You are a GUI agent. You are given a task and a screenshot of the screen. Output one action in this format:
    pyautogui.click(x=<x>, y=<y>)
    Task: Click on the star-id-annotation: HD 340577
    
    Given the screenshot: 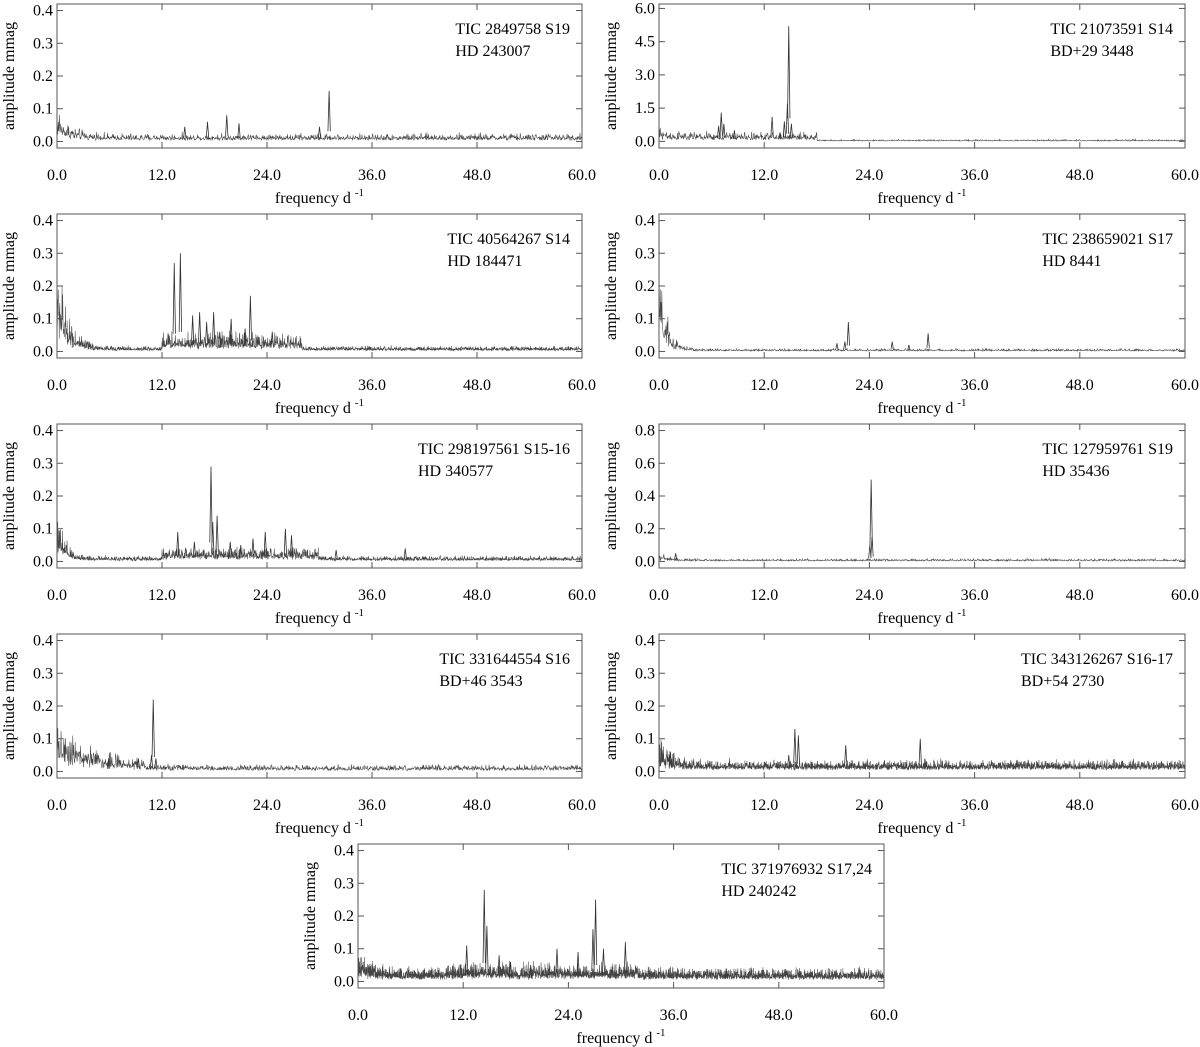 What is the action you would take?
    pyautogui.click(x=455, y=471)
    